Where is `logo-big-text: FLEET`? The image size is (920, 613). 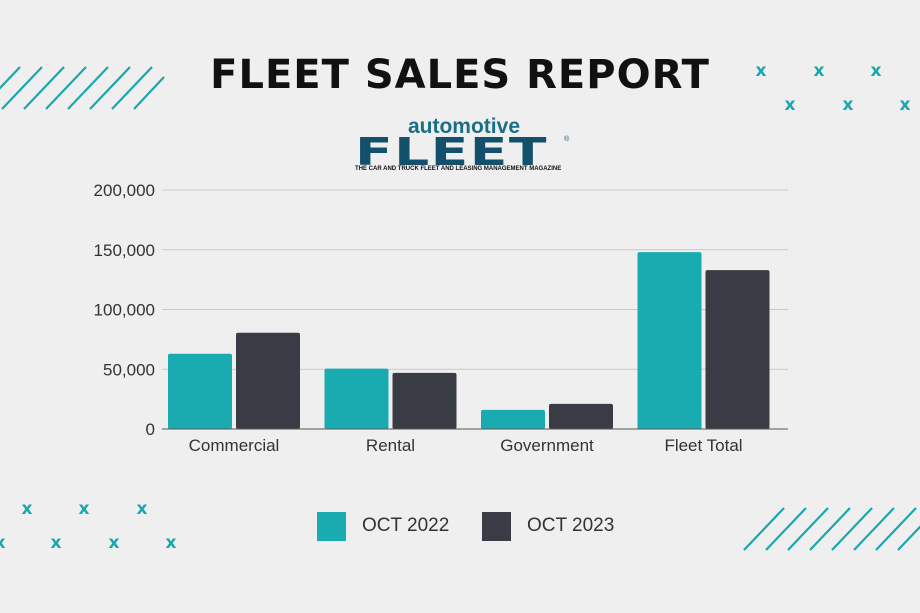 logo-big-text: FLEET is located at coordinates (451, 152).